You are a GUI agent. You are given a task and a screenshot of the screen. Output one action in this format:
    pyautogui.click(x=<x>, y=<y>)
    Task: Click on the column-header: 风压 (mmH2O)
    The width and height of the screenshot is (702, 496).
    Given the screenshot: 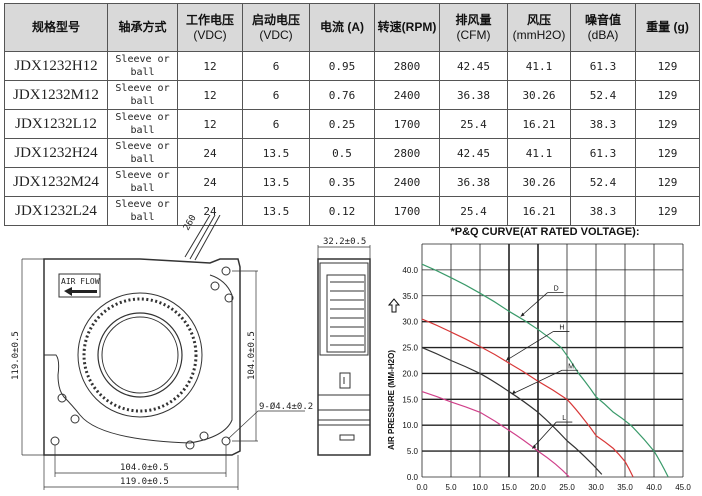 What is the action you would take?
    pyautogui.click(x=539, y=27)
    